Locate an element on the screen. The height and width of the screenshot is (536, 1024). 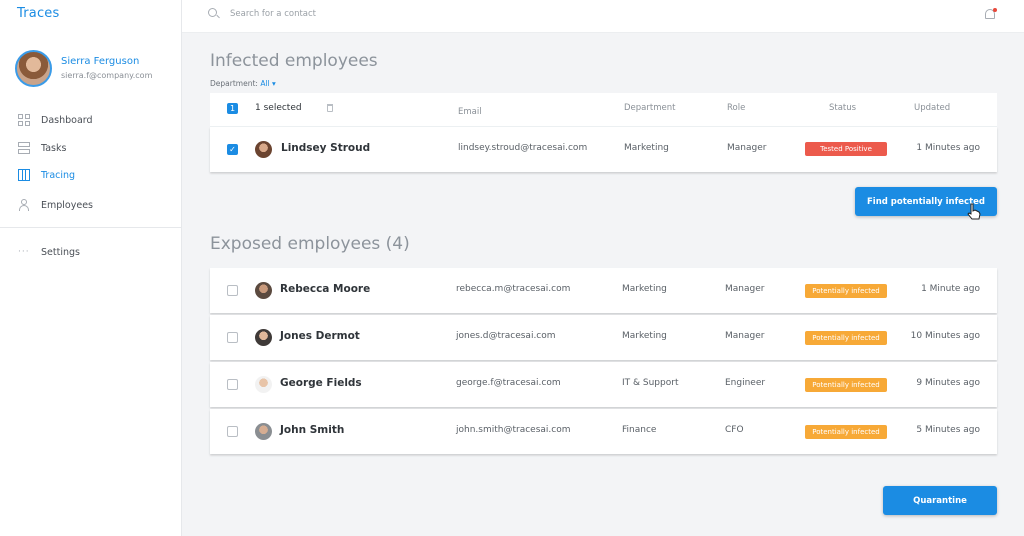
updated-time: 9 Minutes ago is located at coordinates (948, 383).